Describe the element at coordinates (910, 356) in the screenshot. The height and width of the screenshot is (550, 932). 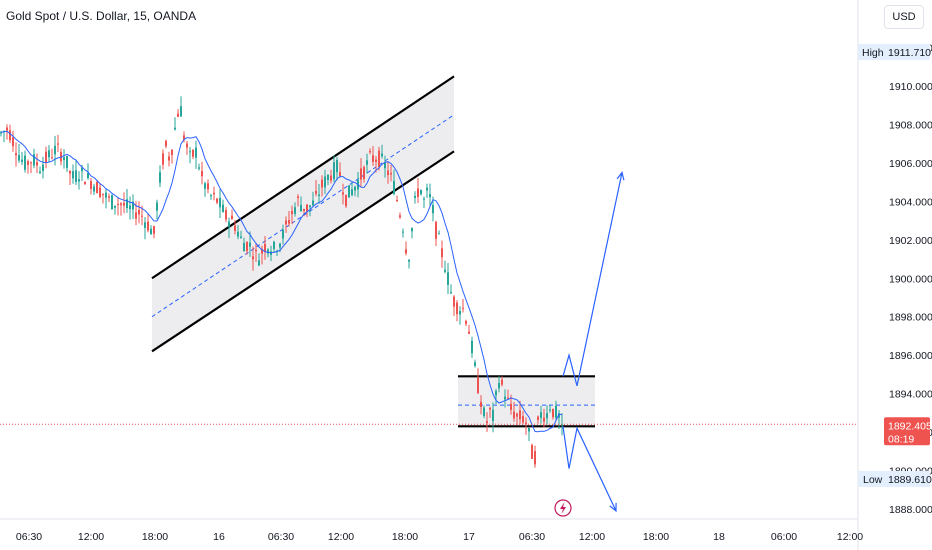
I see `price-tick-label: 1896.000` at that location.